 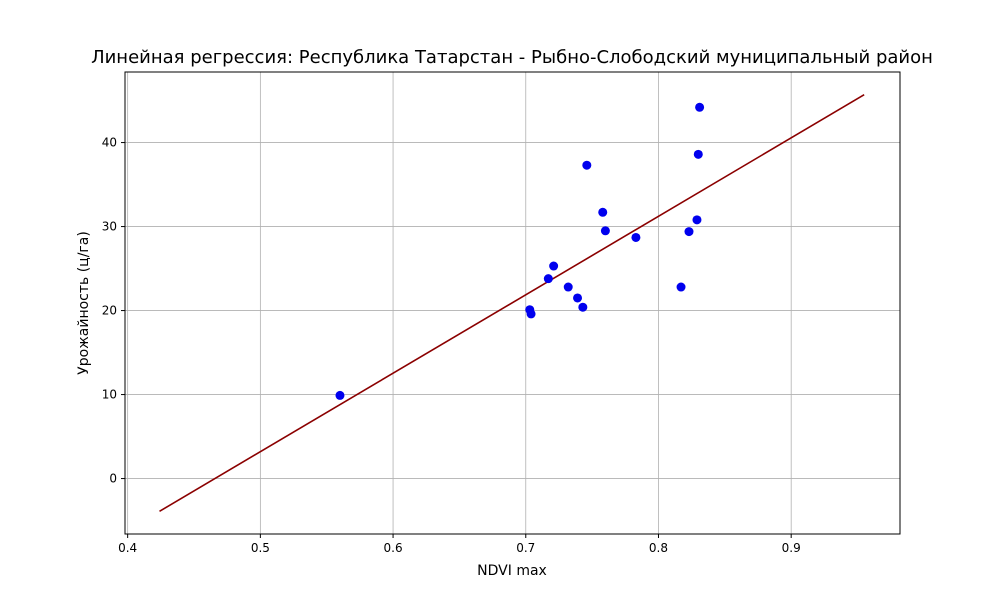 What do you see at coordinates (260, 548) in the screenshot?
I see `x-tick-label: 0.5` at bounding box center [260, 548].